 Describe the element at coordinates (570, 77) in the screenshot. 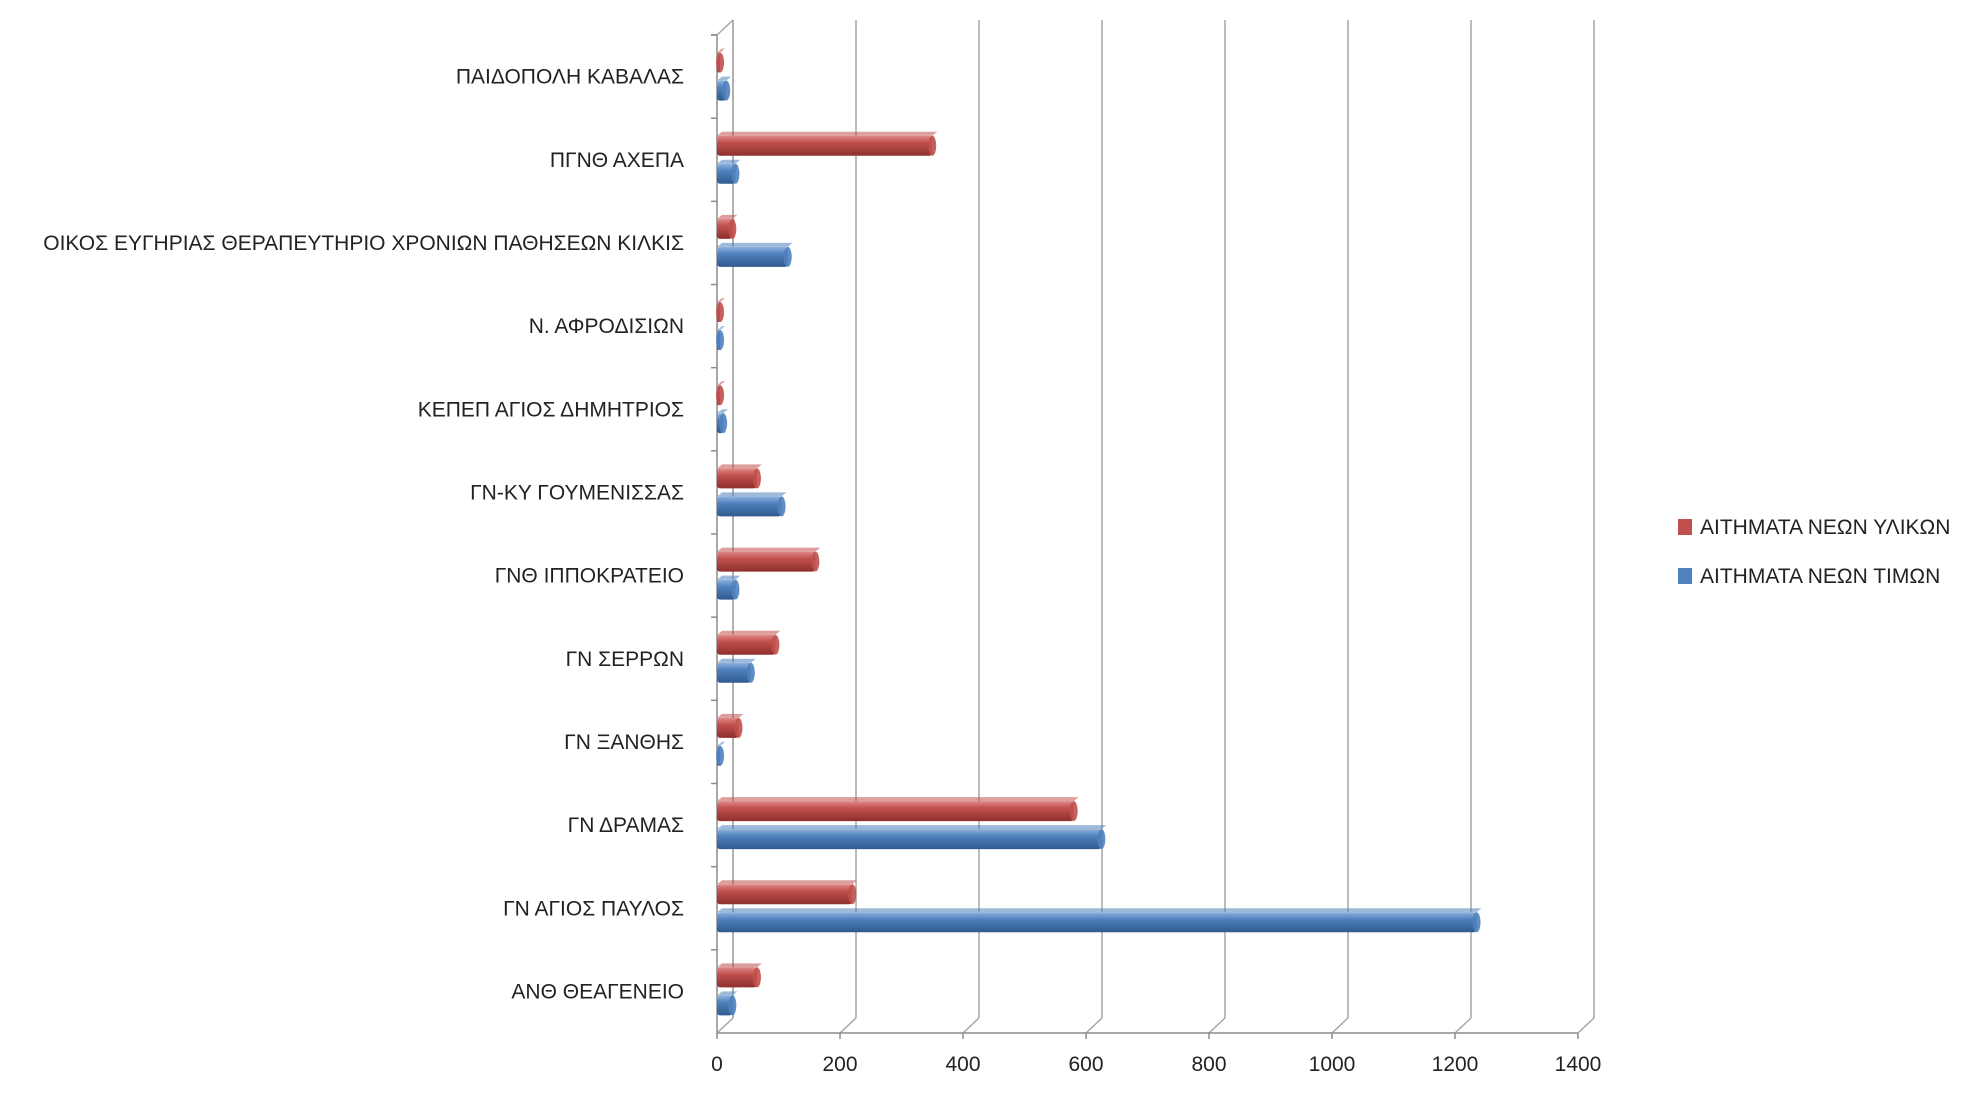

I see `category-label: ΠΑΙΔΟΠΟΛΗ ΚΑΒΑΛΑΣ` at that location.